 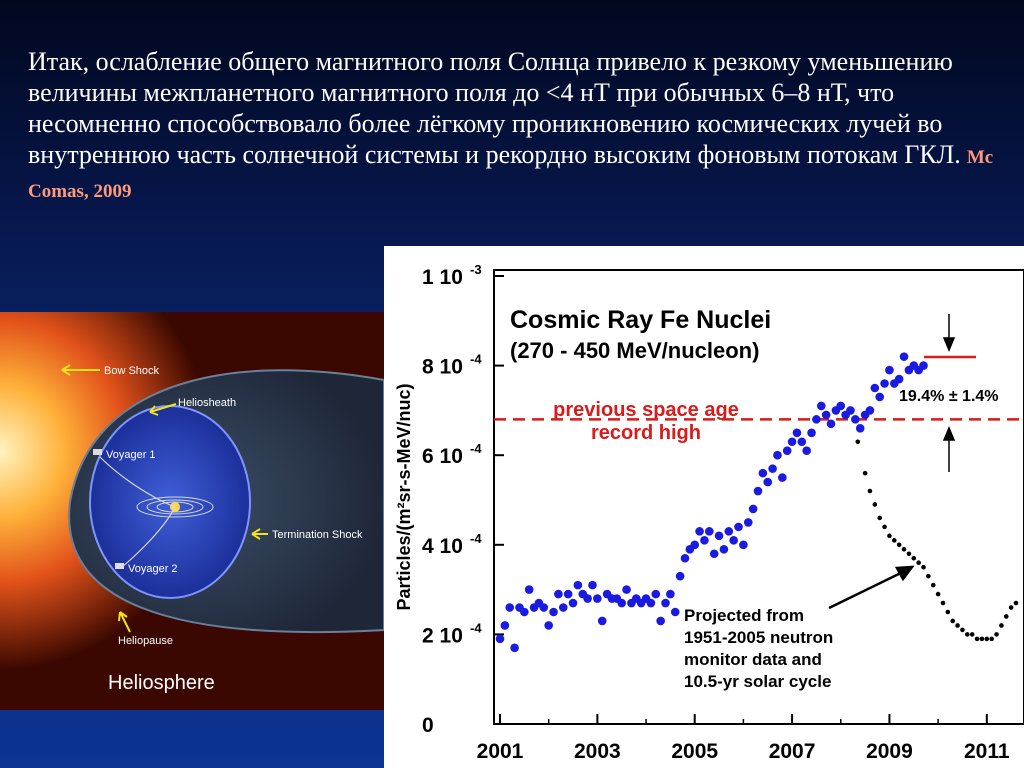 I want to click on voyager1-icon, so click(x=97, y=452).